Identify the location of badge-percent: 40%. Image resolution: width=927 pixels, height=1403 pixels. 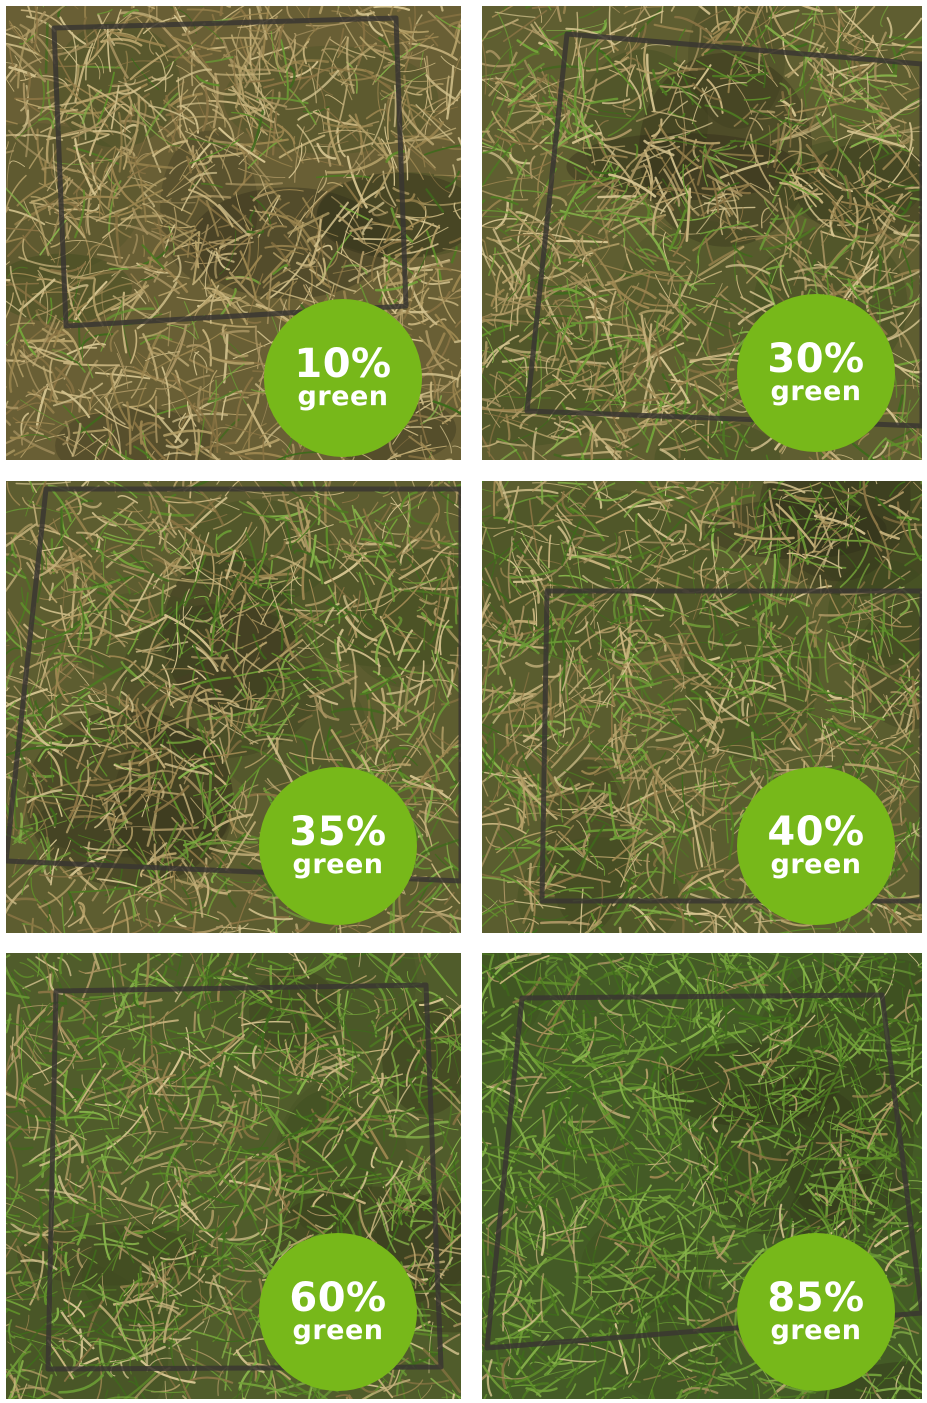
(816, 832).